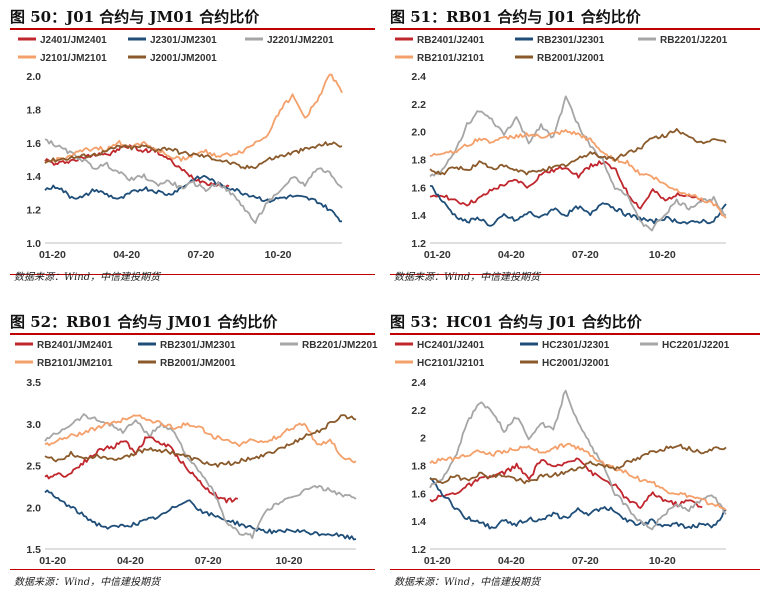 The image size is (766, 599). I want to click on legend-item-rb2401-j2401: RB2401/J2401, so click(440, 40).